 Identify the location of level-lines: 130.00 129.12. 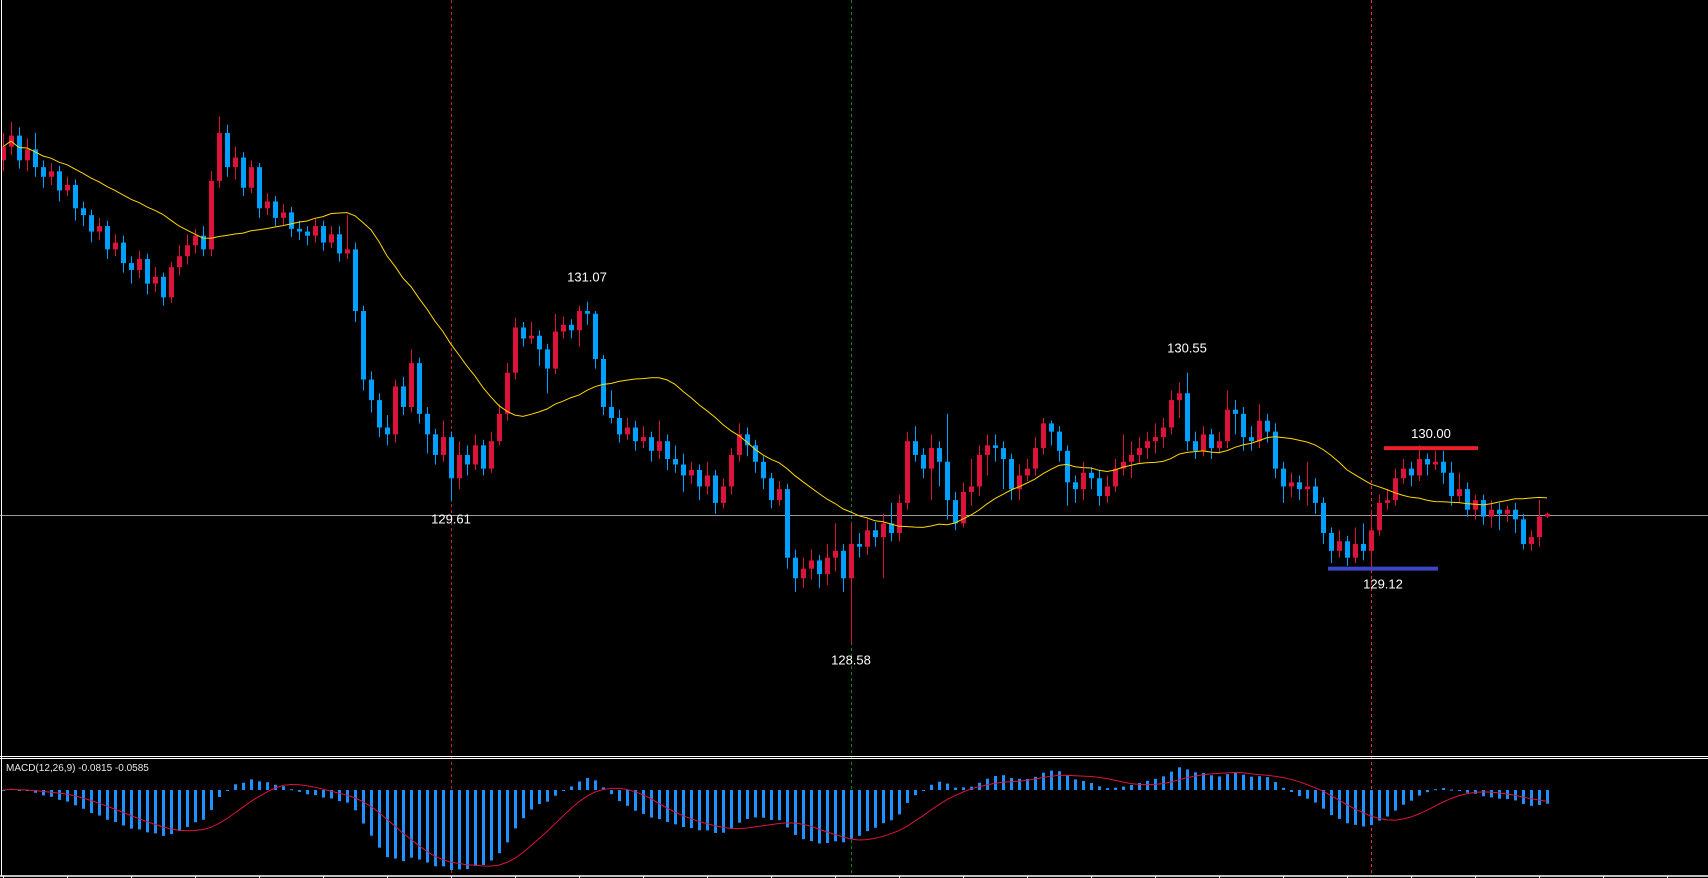
(1403, 509).